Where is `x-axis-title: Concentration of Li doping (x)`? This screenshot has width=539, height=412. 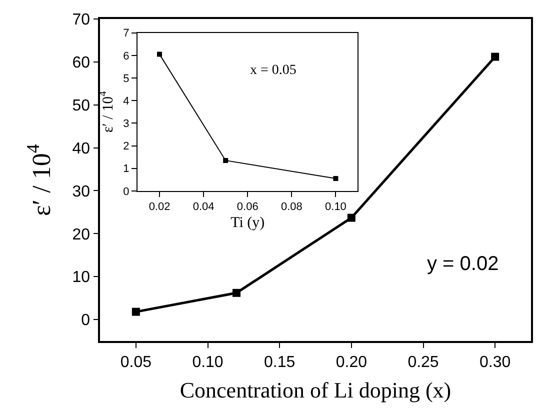 x-axis-title: Concentration of Li doping (x) is located at coordinates (316, 389).